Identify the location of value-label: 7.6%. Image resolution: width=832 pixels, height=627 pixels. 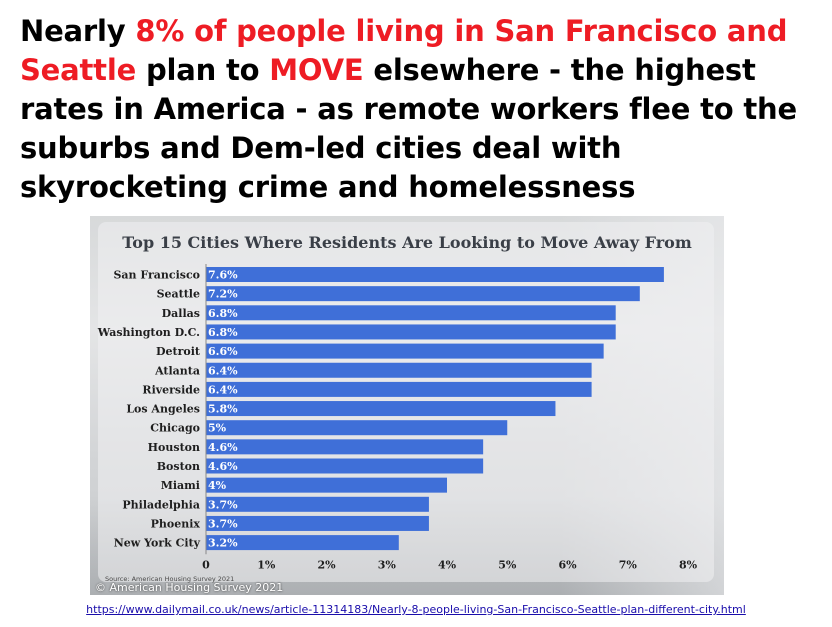
(223, 275).